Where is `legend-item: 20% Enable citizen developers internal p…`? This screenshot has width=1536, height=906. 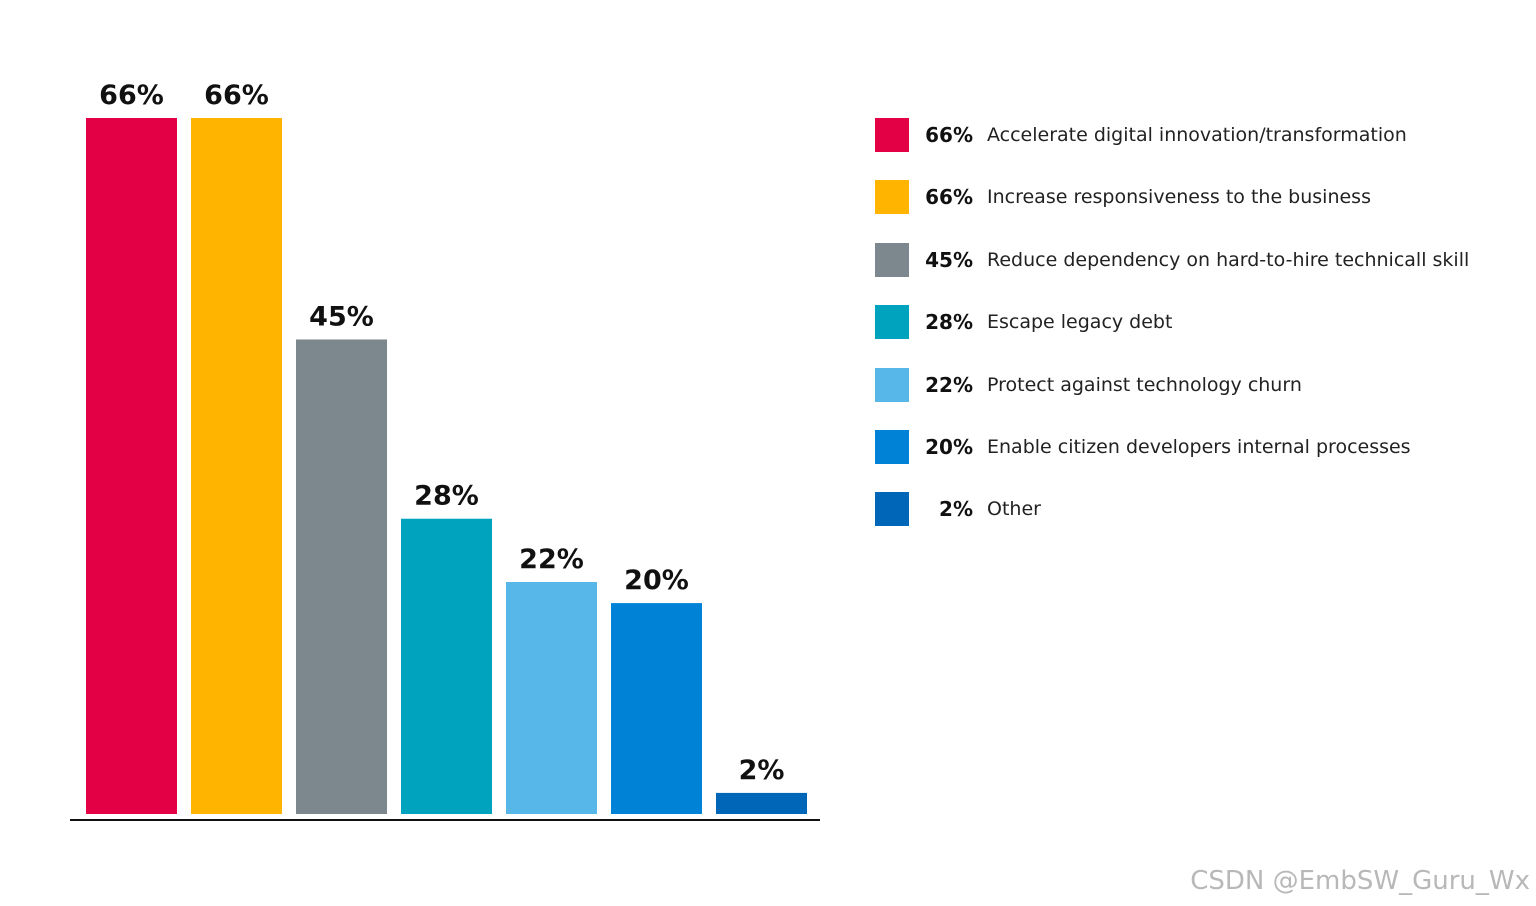
legend-item: 20% Enable citizen developers internal p… is located at coordinates (1195, 447).